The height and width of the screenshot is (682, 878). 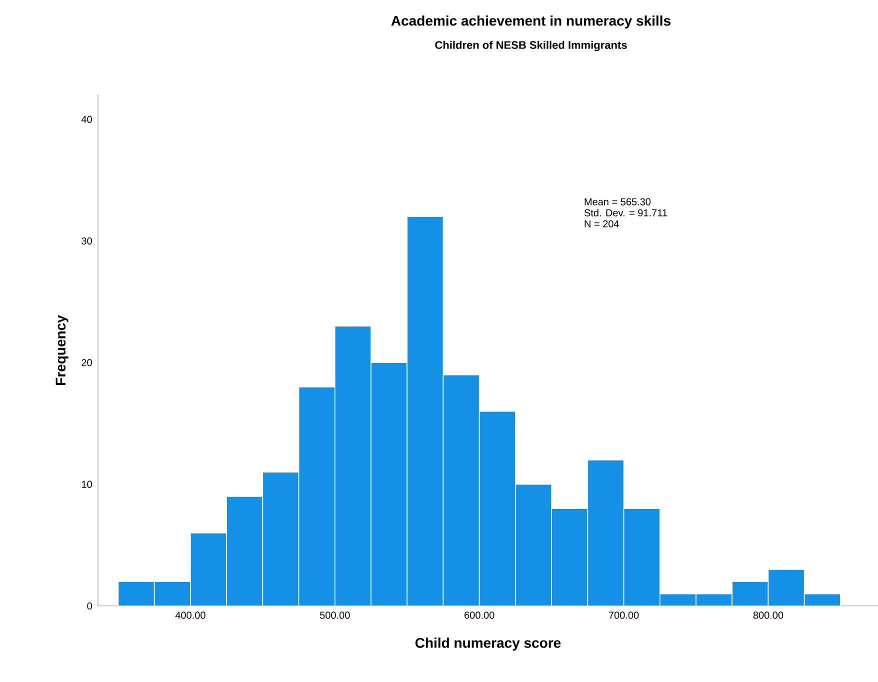 What do you see at coordinates (624, 615) in the screenshot?
I see `x-tick-label: 700.00` at bounding box center [624, 615].